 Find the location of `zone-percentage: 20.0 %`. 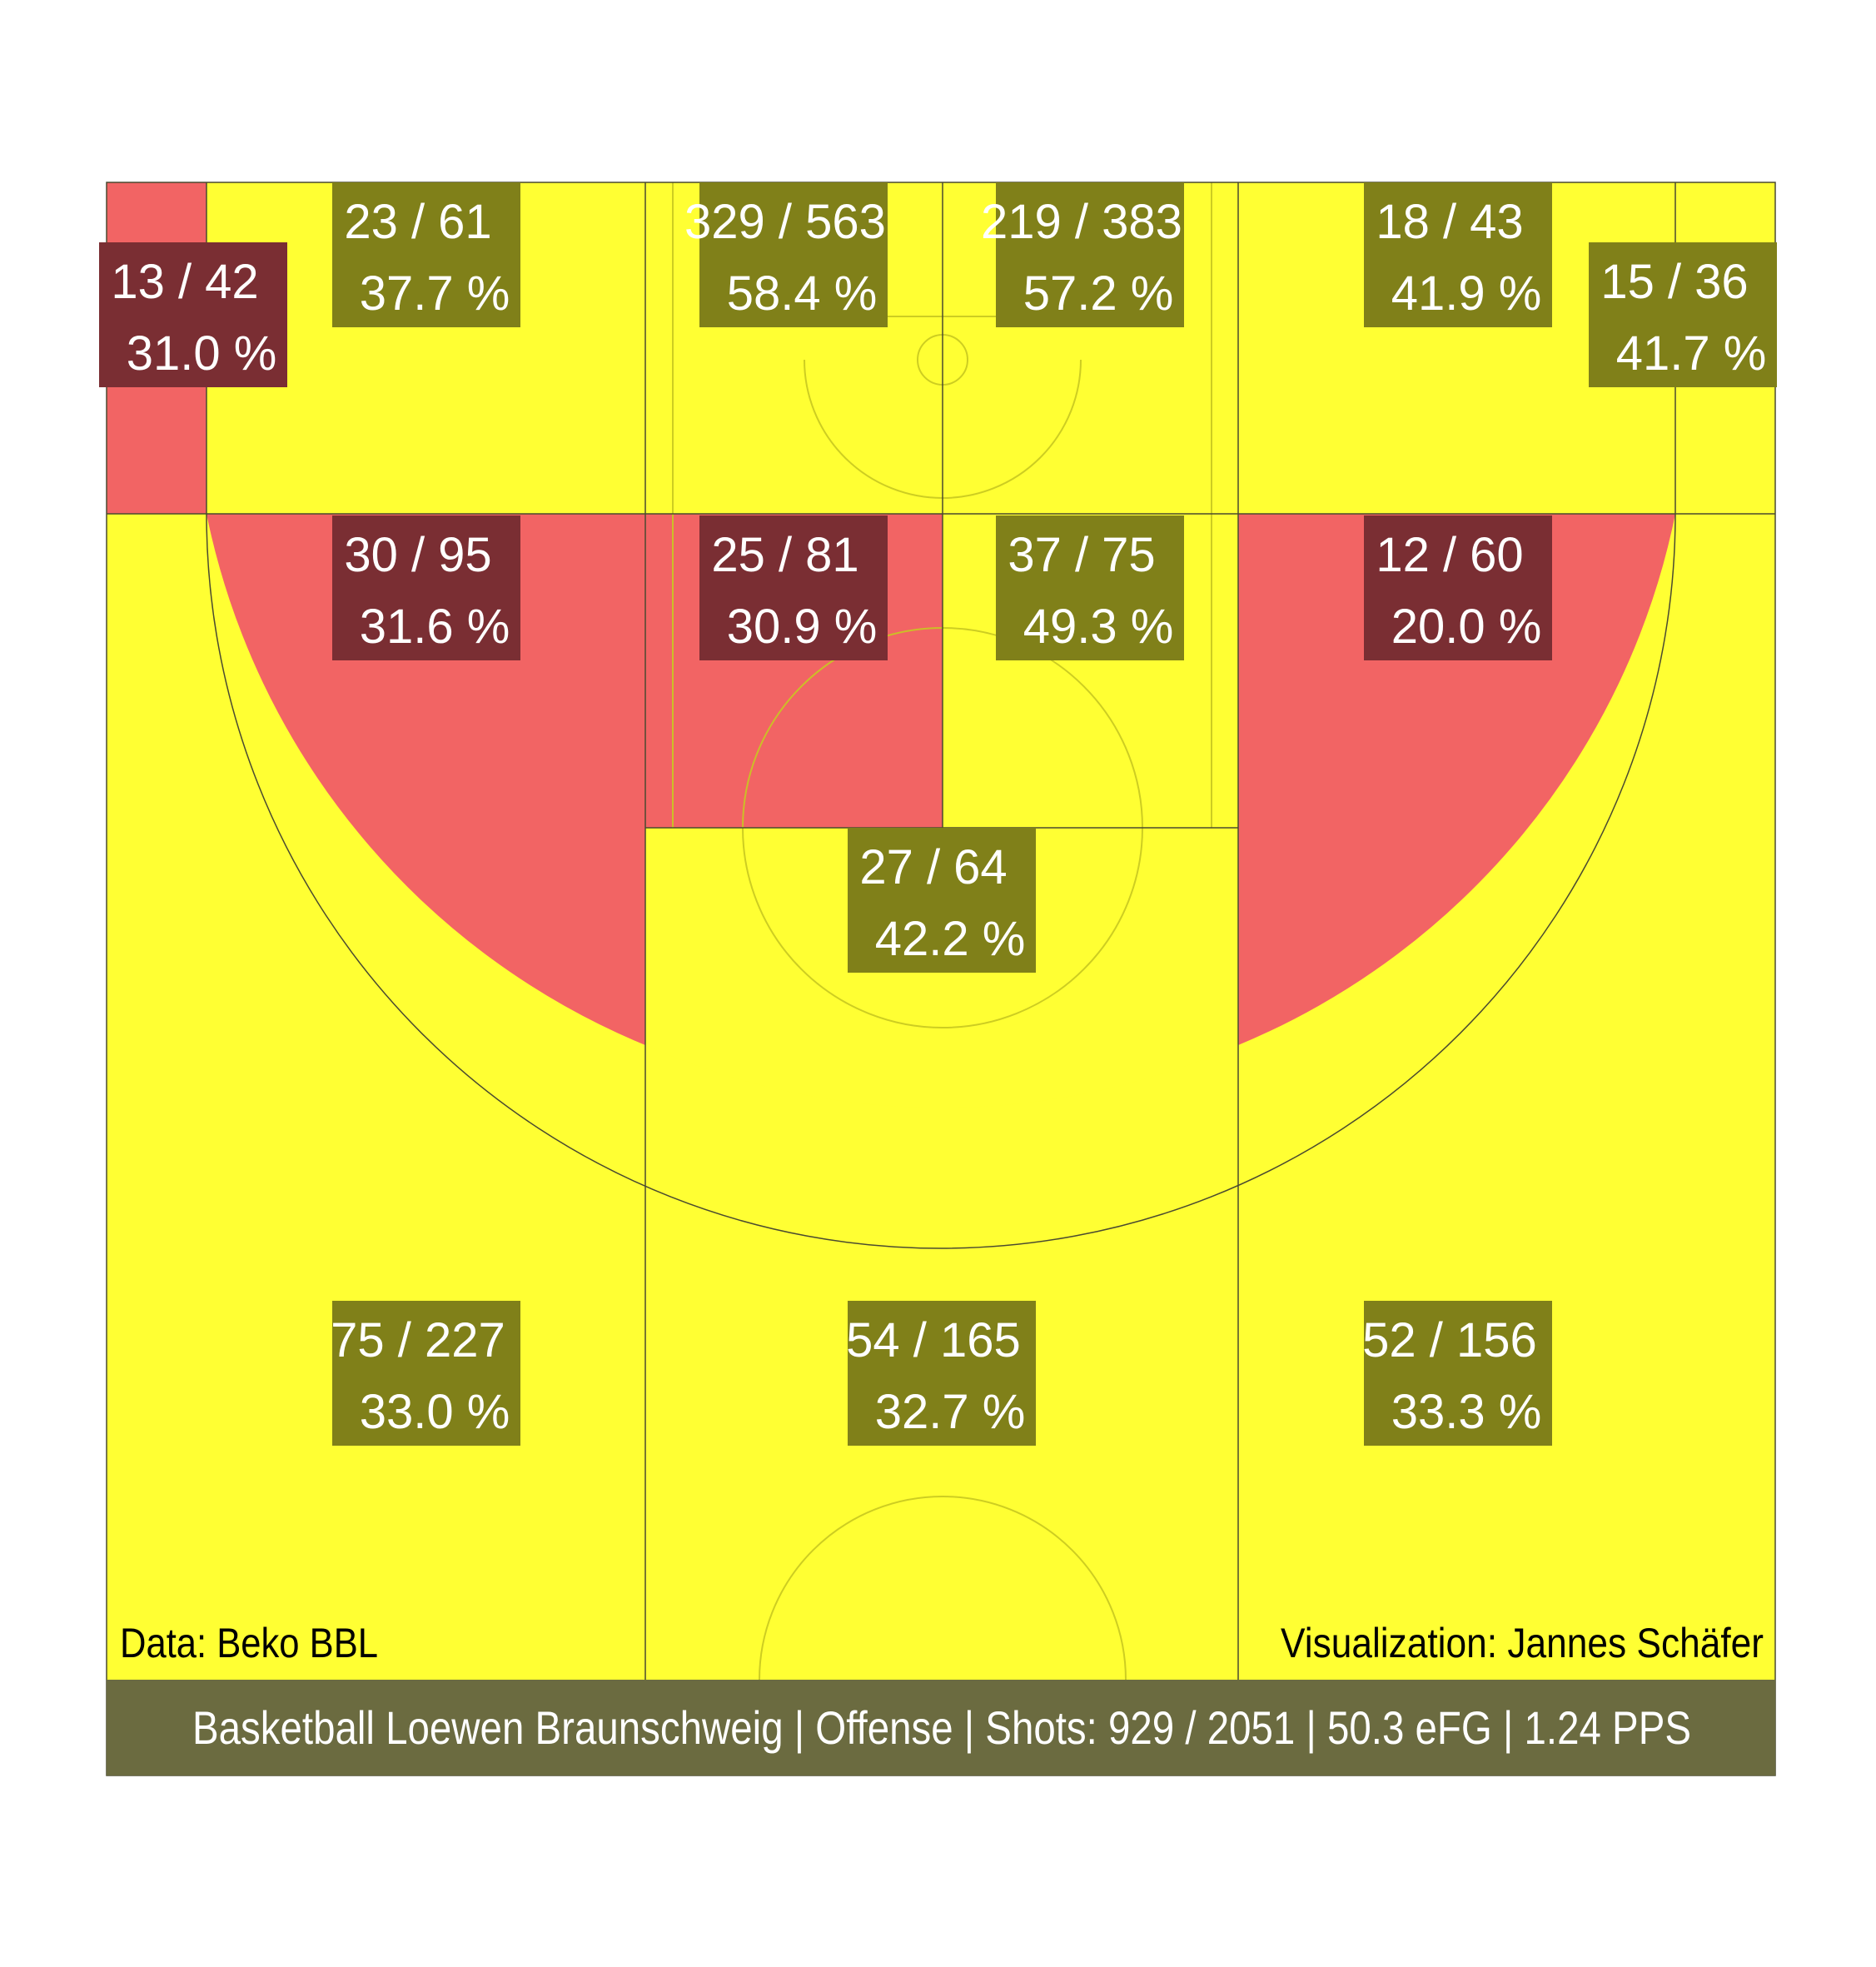

zone-percentage: 20.0 % is located at coordinates (1466, 627).